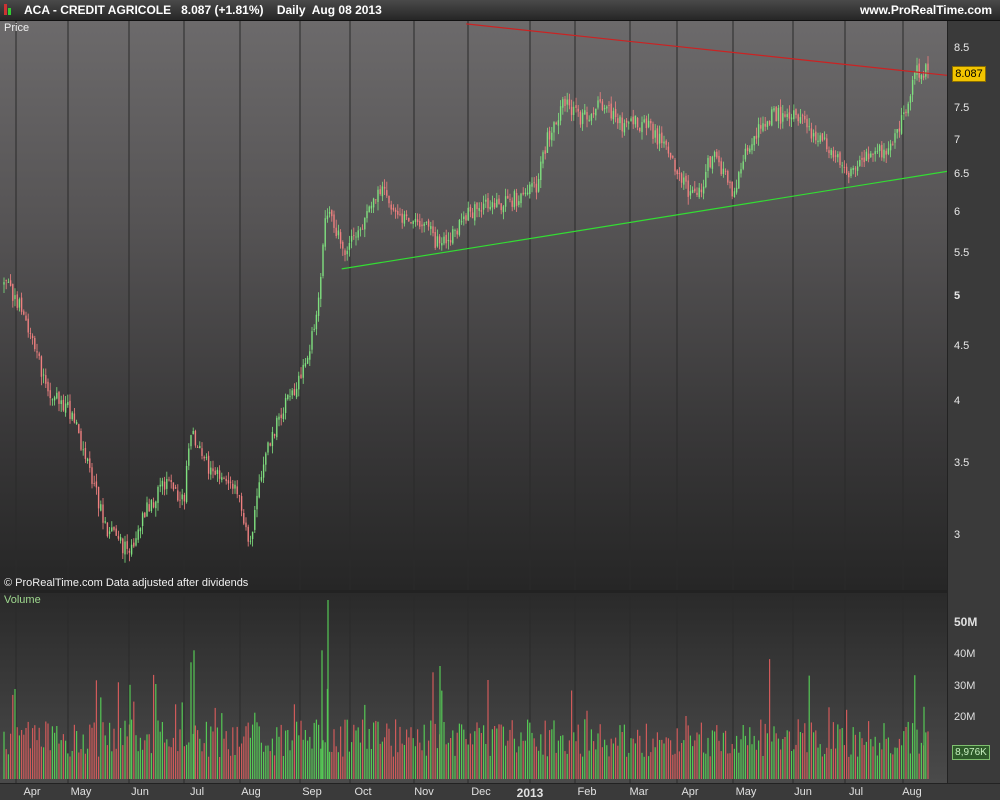 This screenshot has width=1000, height=800. Describe the element at coordinates (500, 591) in the screenshot. I see `panel-separator` at that location.